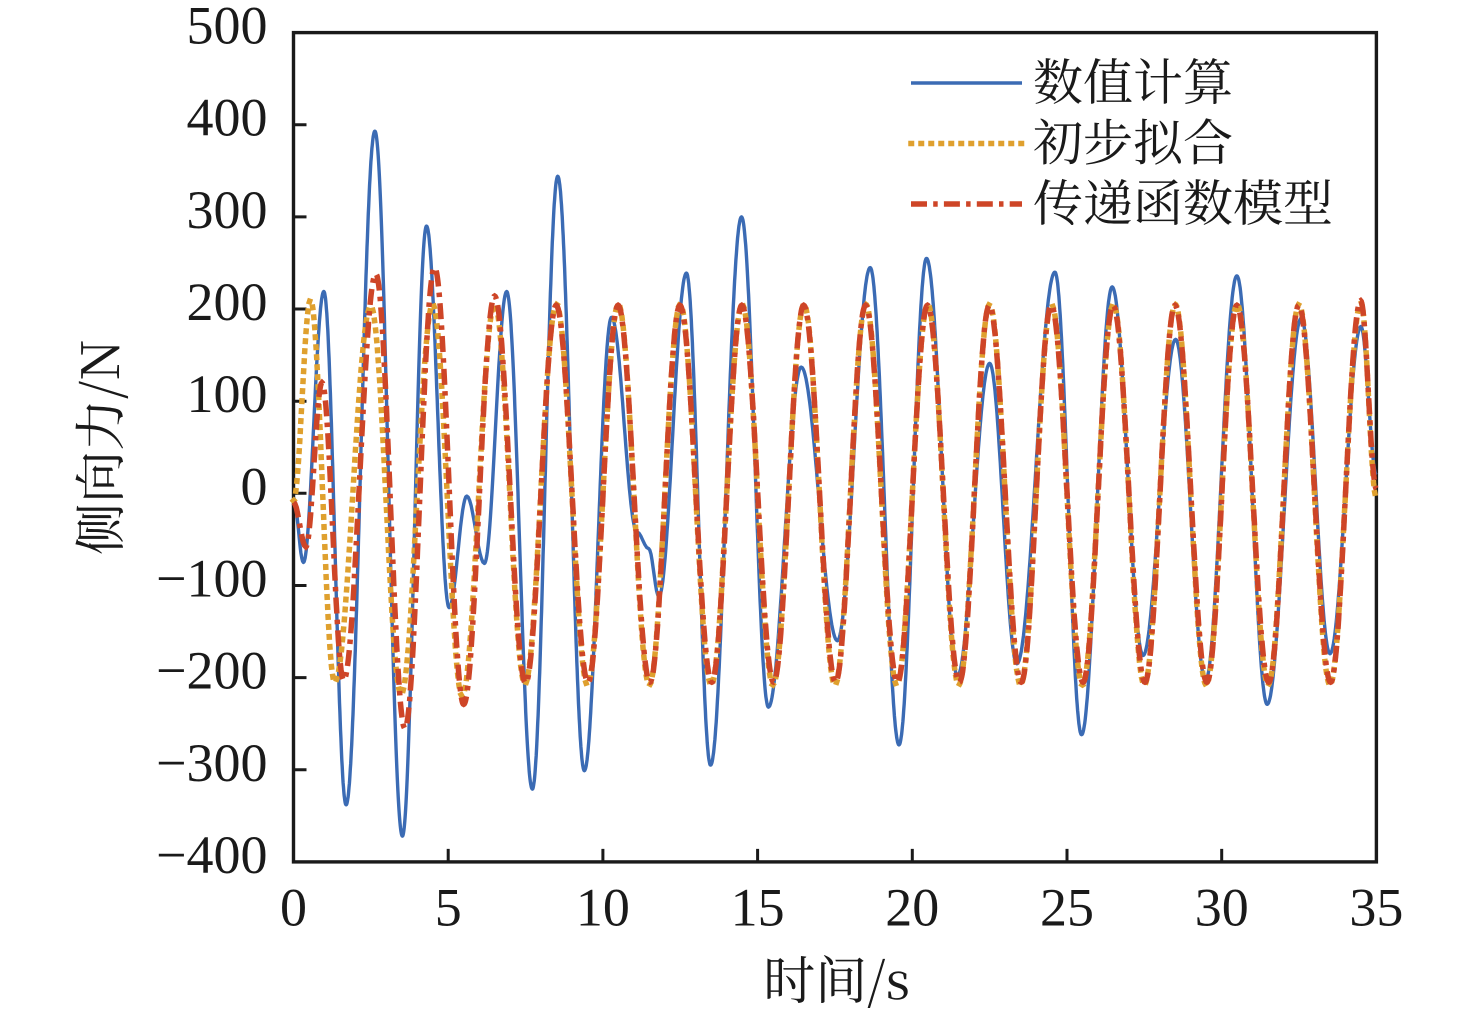 This screenshot has height=1020, width=1476. Describe the element at coordinates (227, 210) in the screenshot. I see `svg-text: 300` at that location.